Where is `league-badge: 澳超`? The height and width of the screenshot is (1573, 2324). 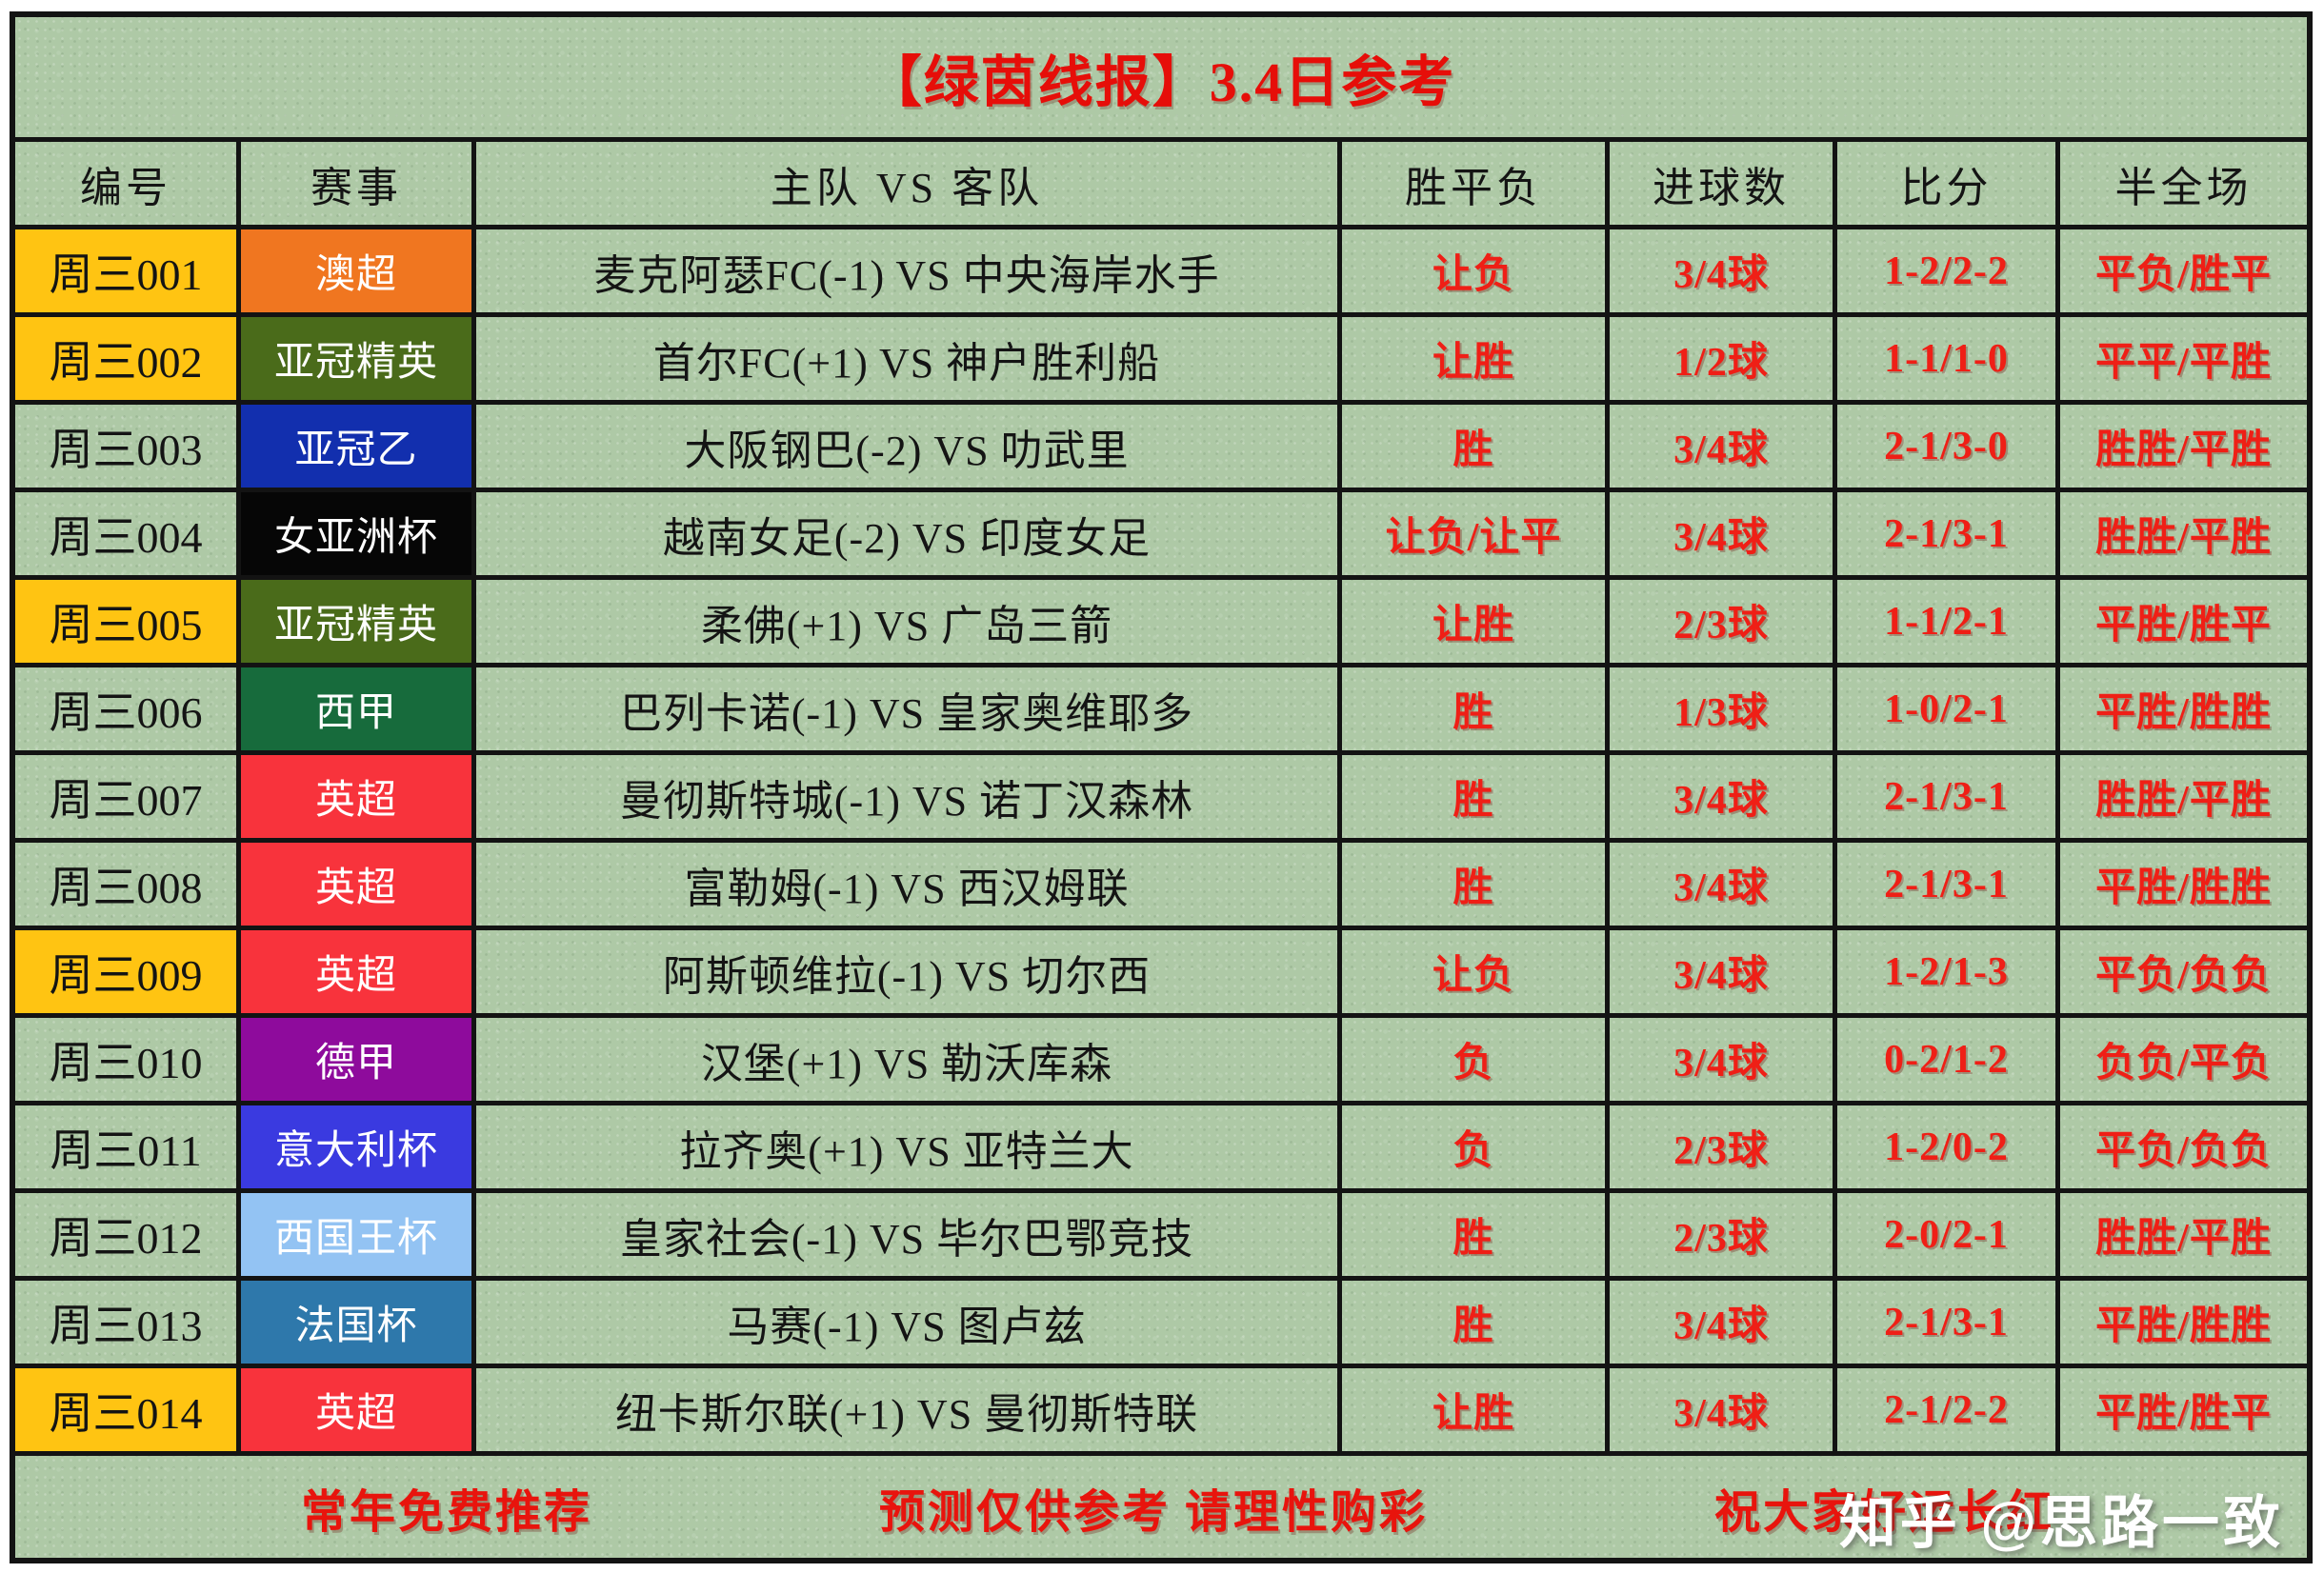 league-badge: 澳超 is located at coordinates (356, 270).